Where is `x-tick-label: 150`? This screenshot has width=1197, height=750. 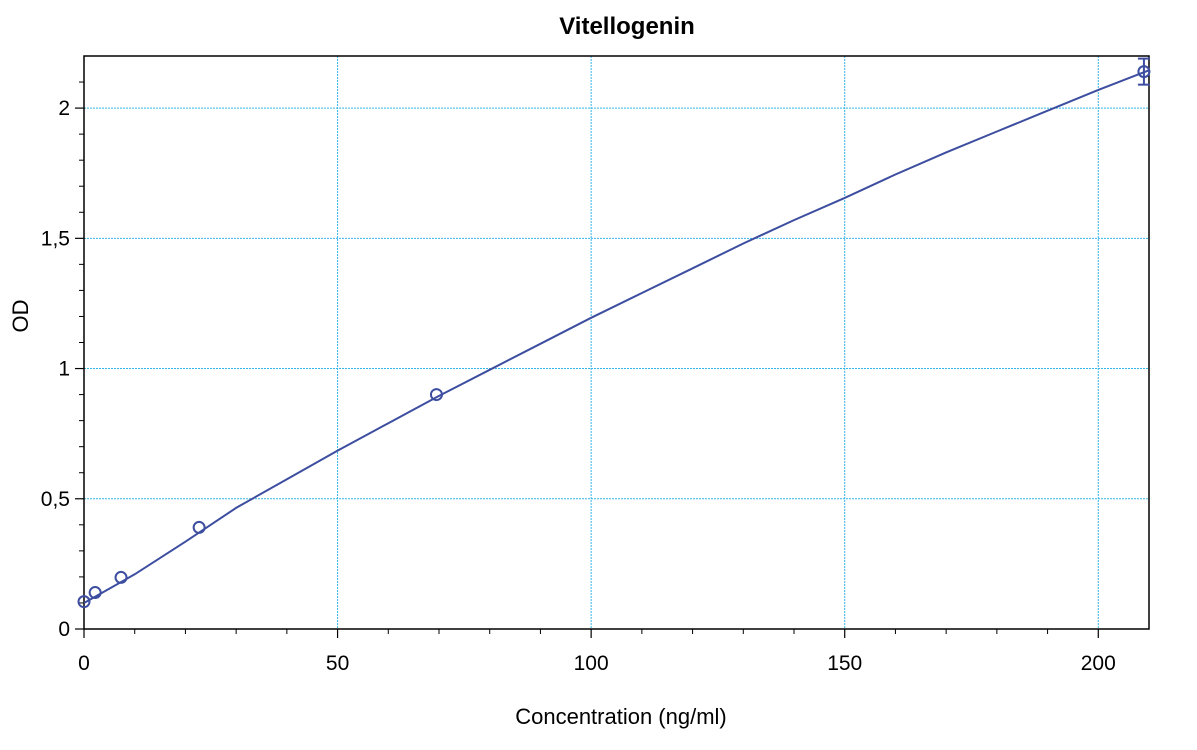 x-tick-label: 150 is located at coordinates (844, 663).